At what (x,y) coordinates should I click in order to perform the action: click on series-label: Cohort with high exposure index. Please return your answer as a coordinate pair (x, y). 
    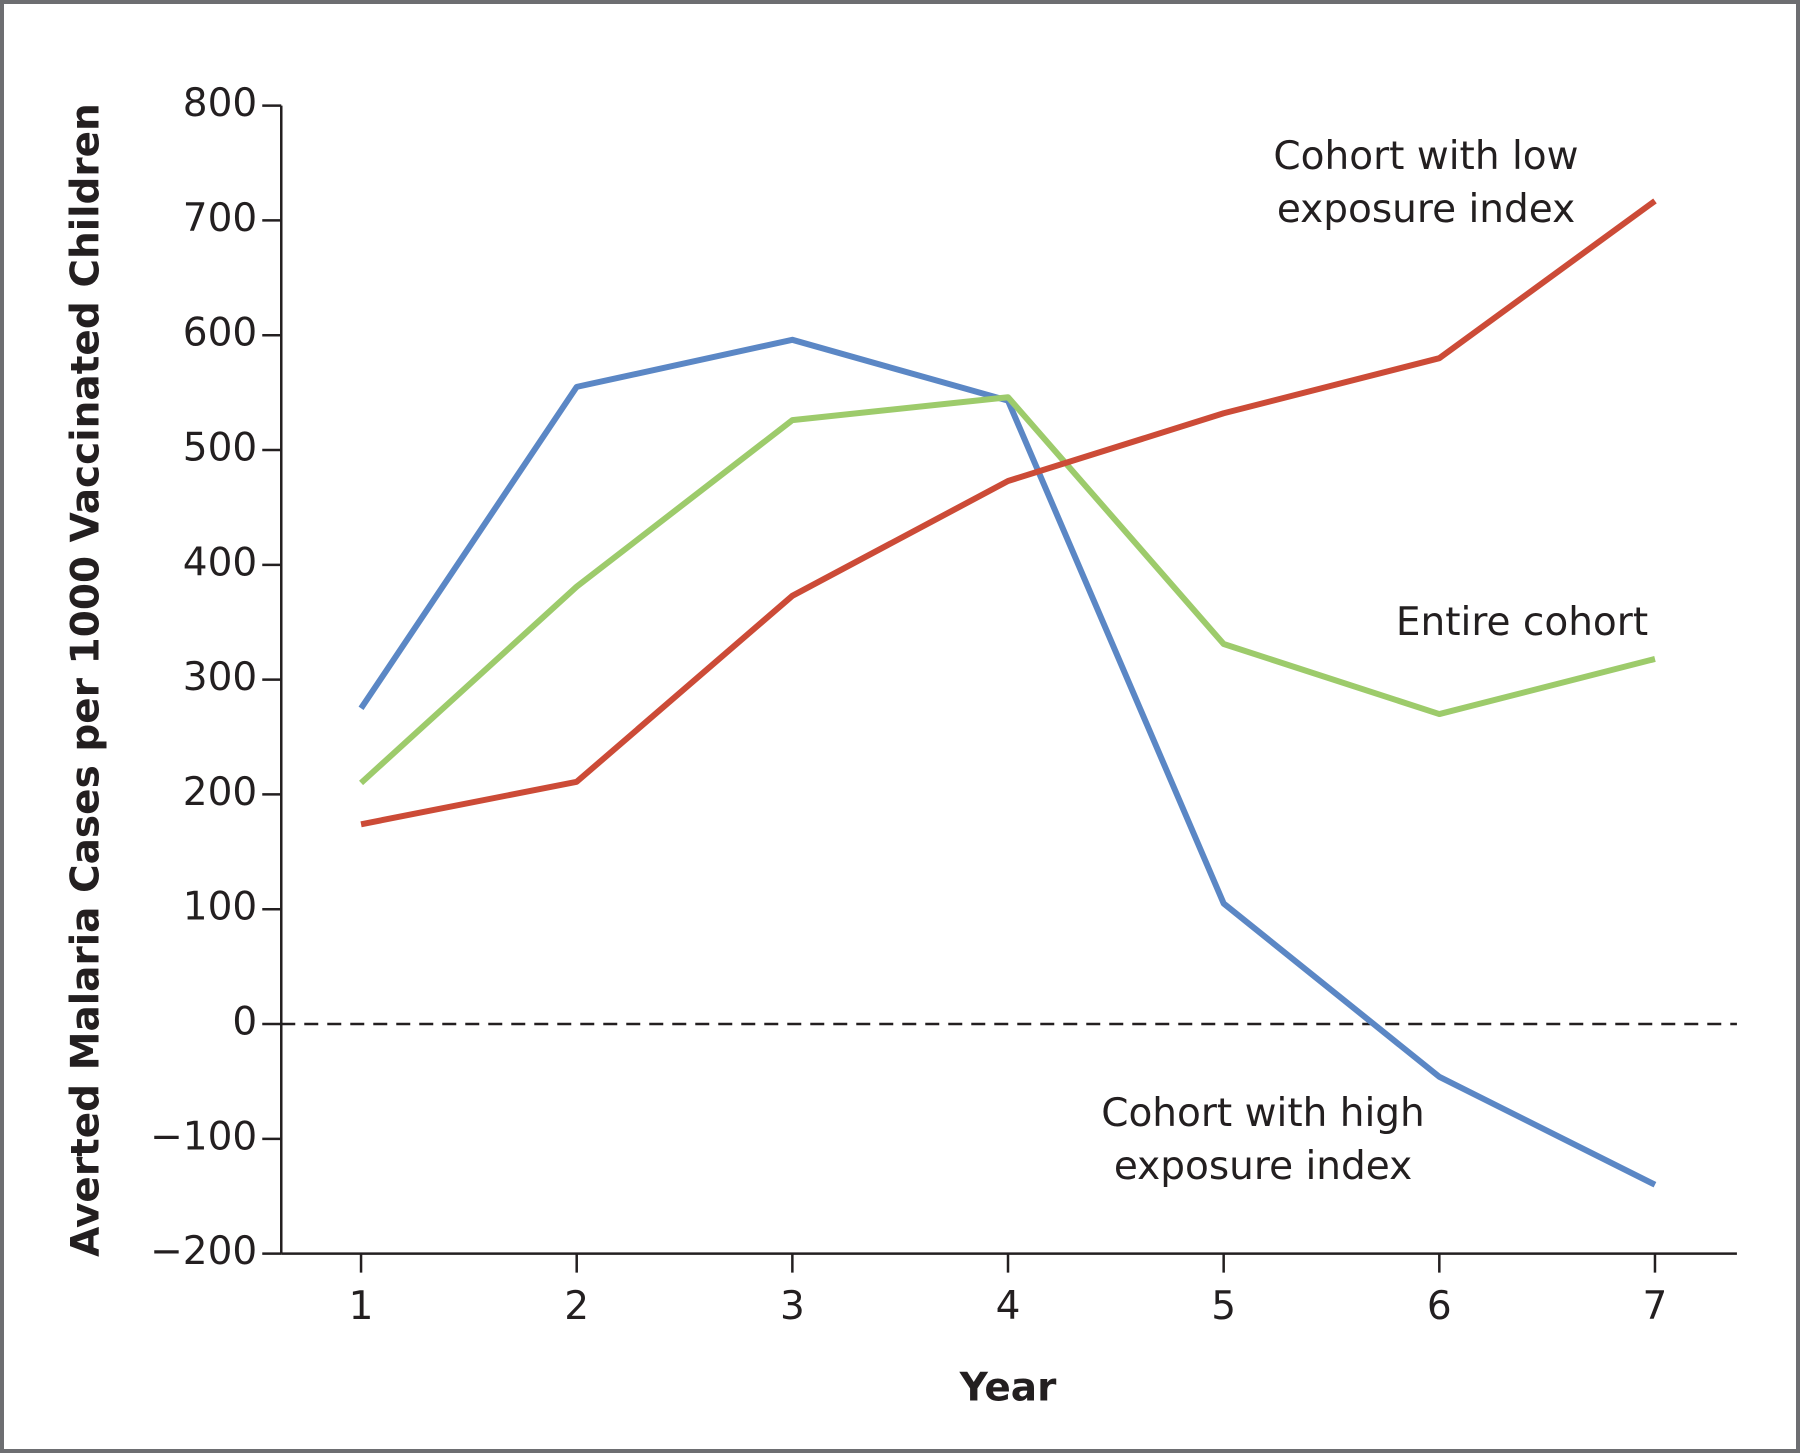
    Looking at the image, I should click on (1263, 1140).